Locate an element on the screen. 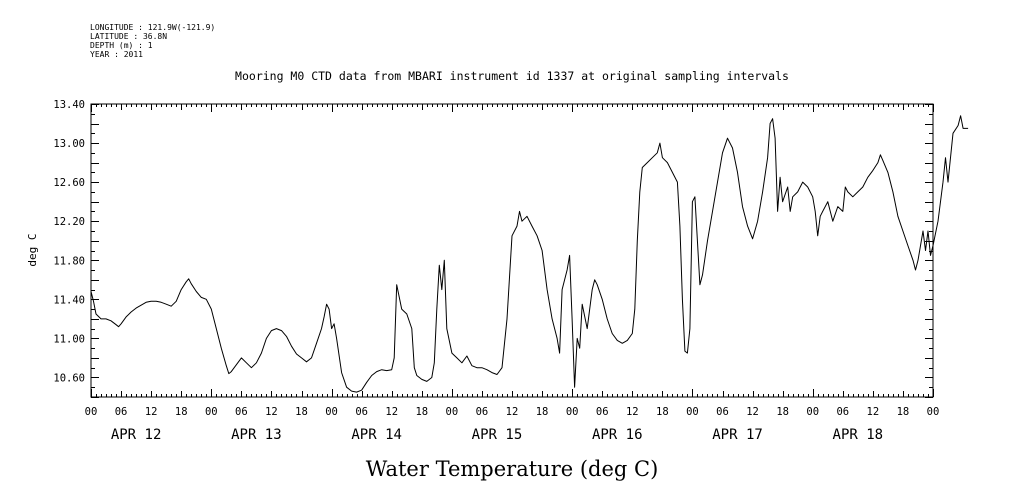  depth-label: DEPTH (m) : 1 is located at coordinates (121, 45).